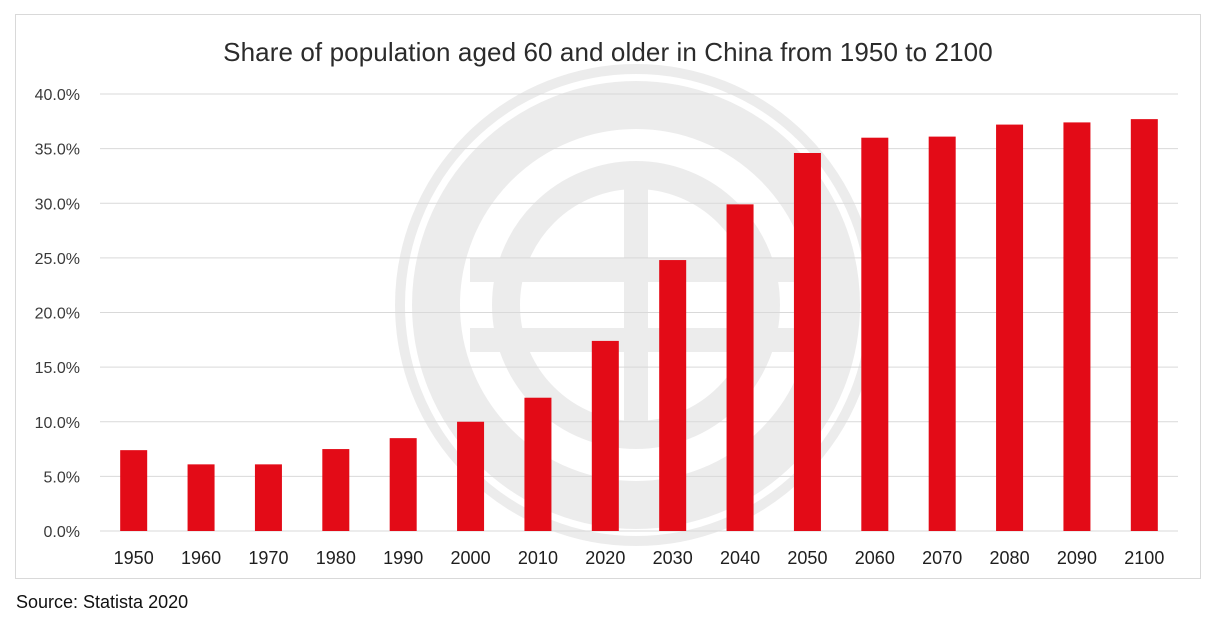 The height and width of the screenshot is (624, 1222). Describe the element at coordinates (942, 334) in the screenshot. I see `bar-2070` at that location.